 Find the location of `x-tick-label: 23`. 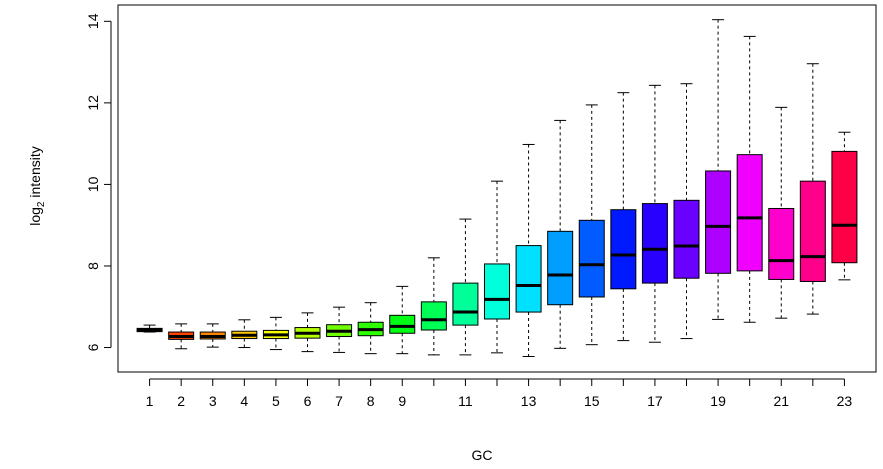

x-tick-label: 23 is located at coordinates (845, 401).